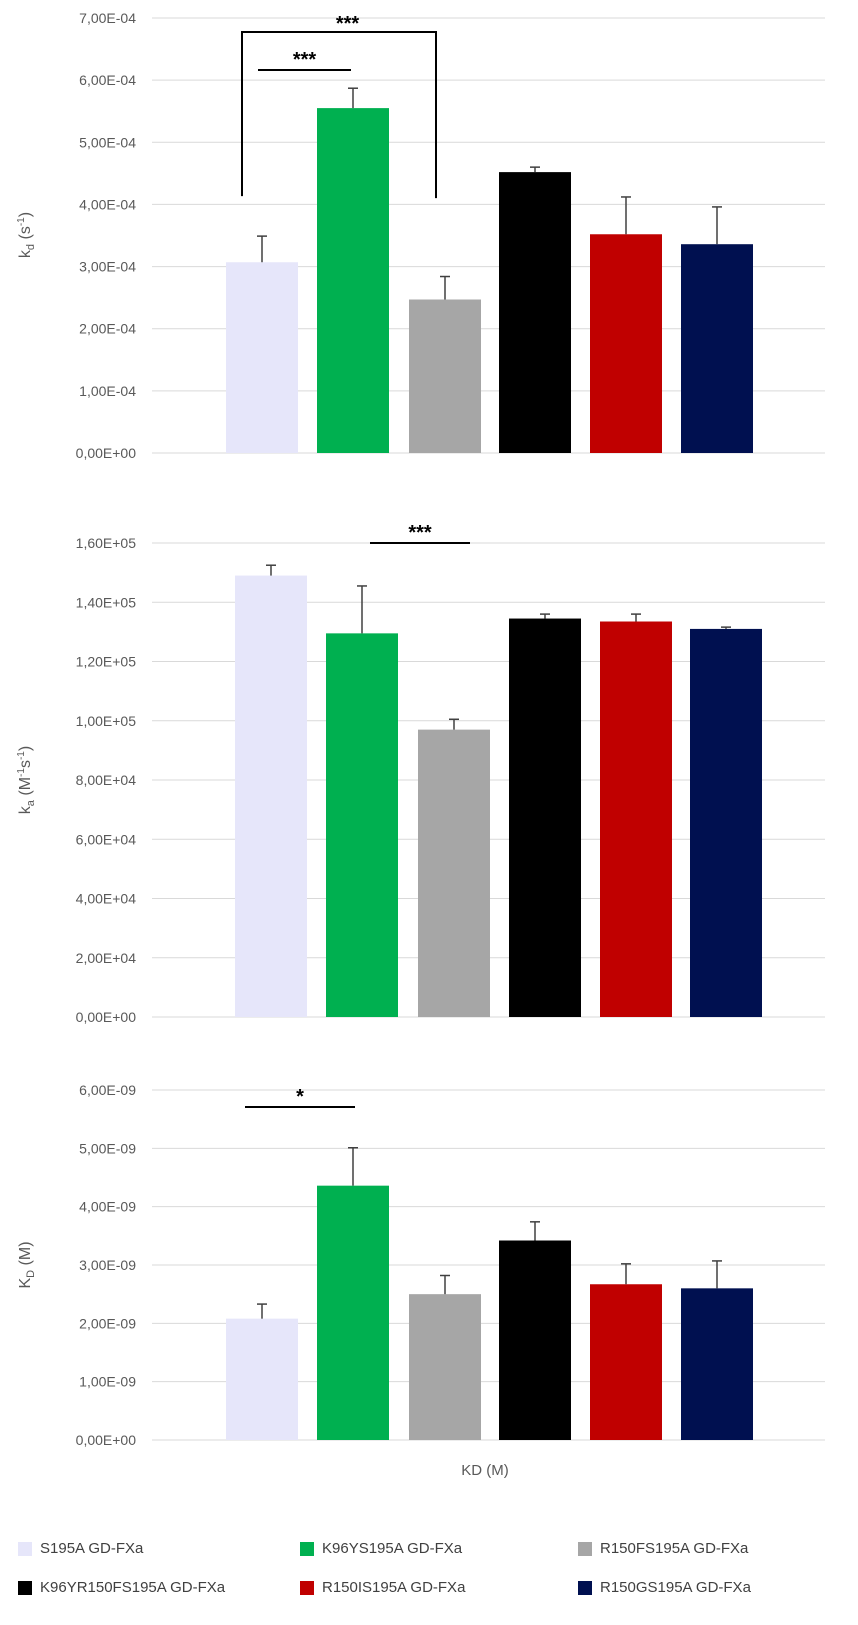 This screenshot has width=858, height=1625. I want to click on y-axis-label-subscript: D, so click(31, 1274).